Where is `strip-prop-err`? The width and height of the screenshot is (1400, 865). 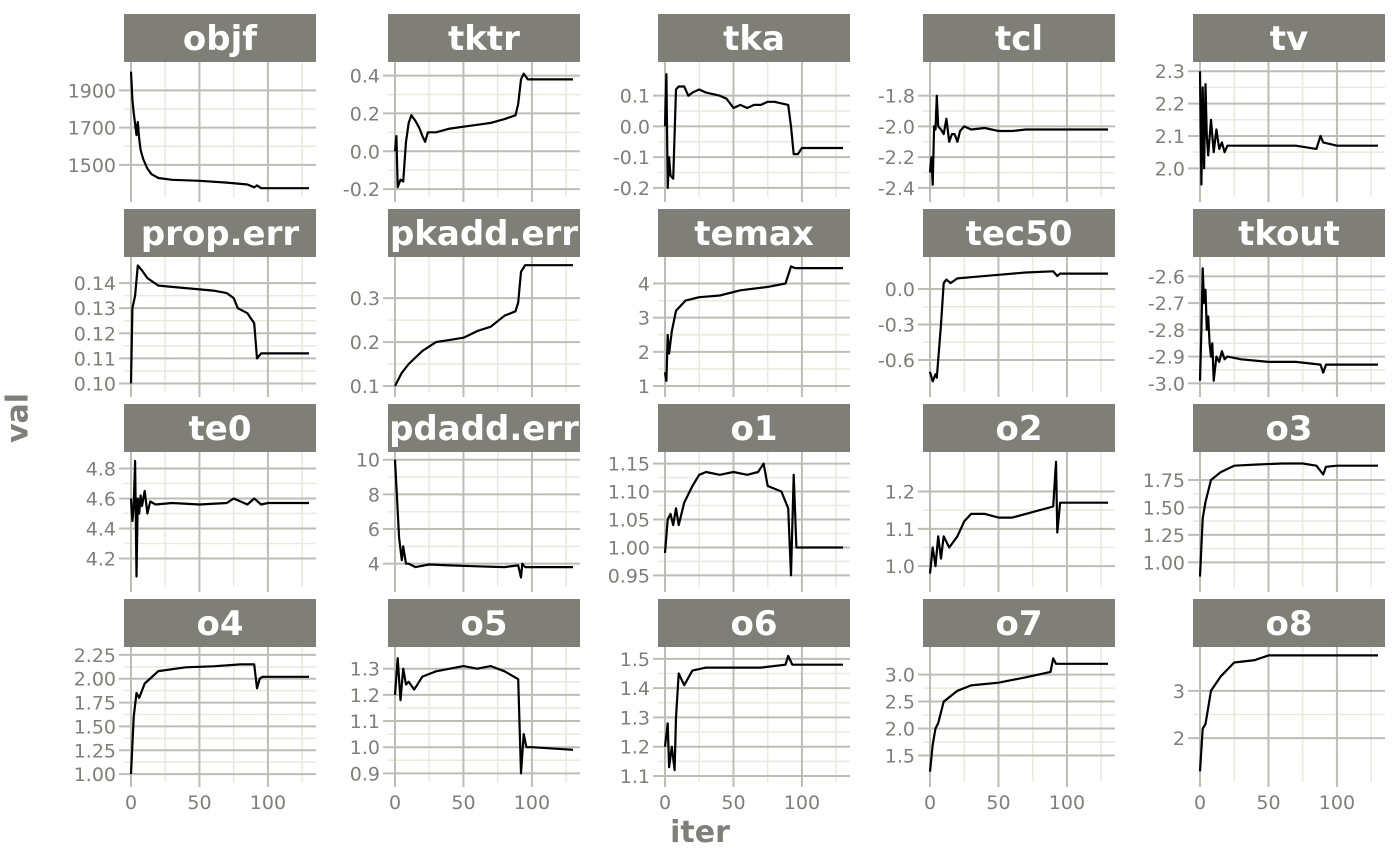 strip-prop-err is located at coordinates (220, 233).